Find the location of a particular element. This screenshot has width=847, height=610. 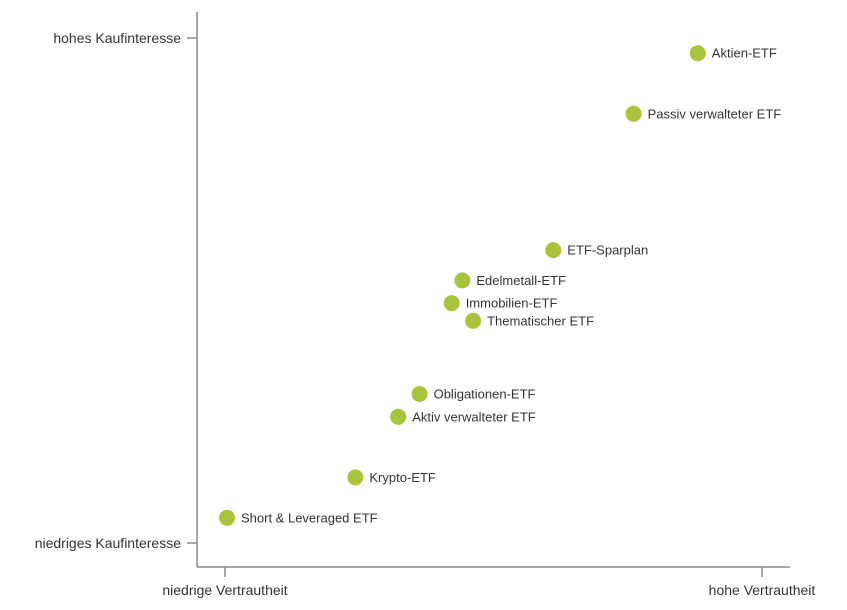

y-axis-low-label: niedriges Kaufinteresse is located at coordinates (108, 543).